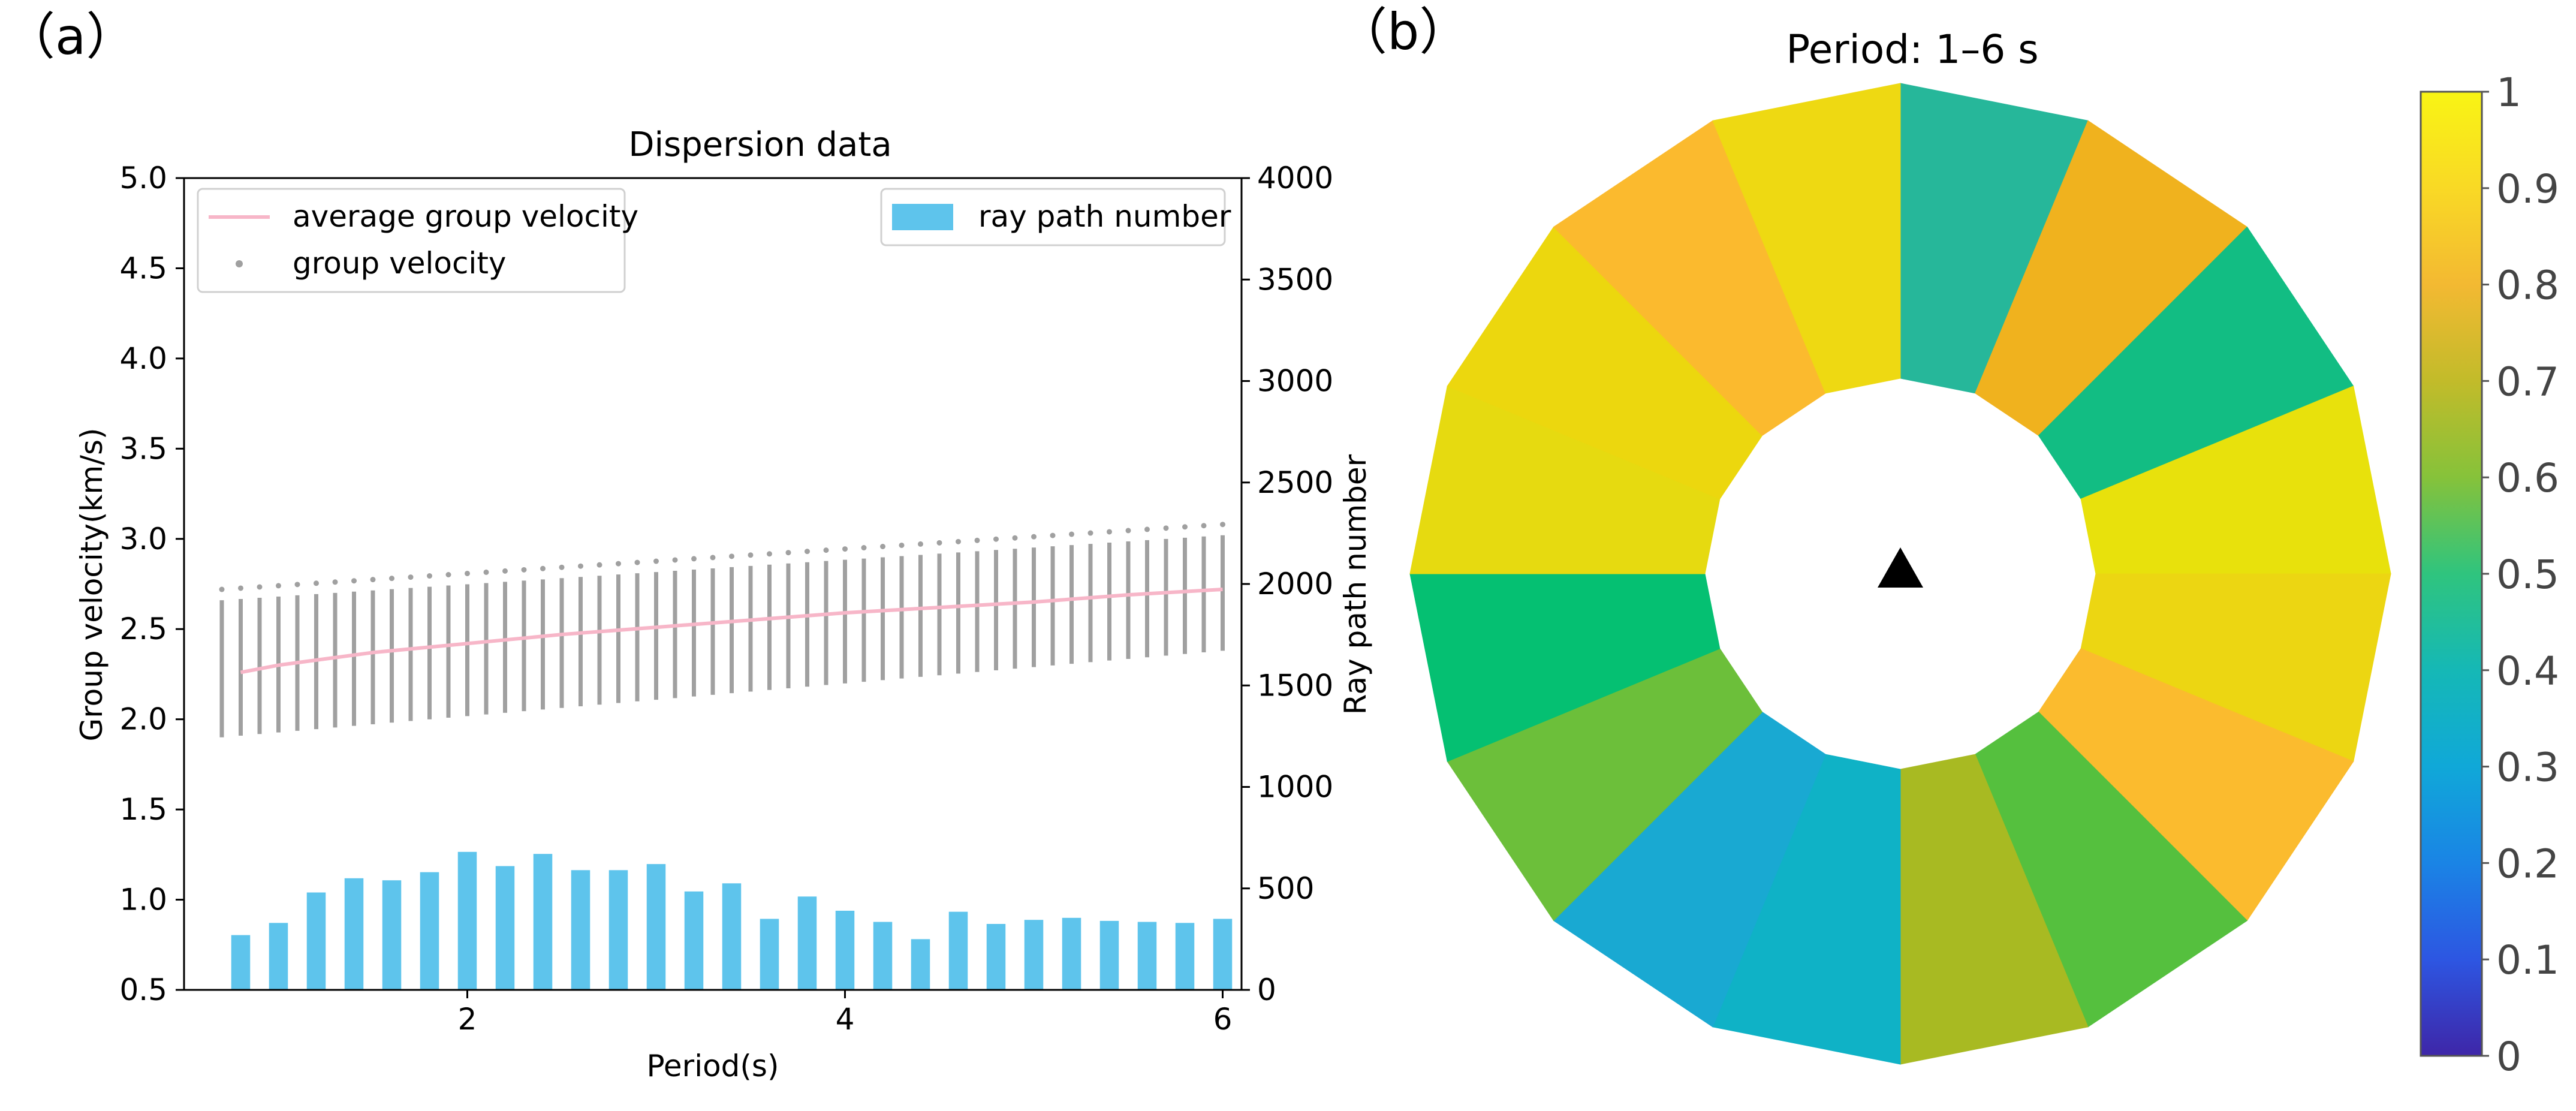 This screenshot has width=2576, height=1111. I want to click on left-y-tick-label: 4.5, so click(143, 268).